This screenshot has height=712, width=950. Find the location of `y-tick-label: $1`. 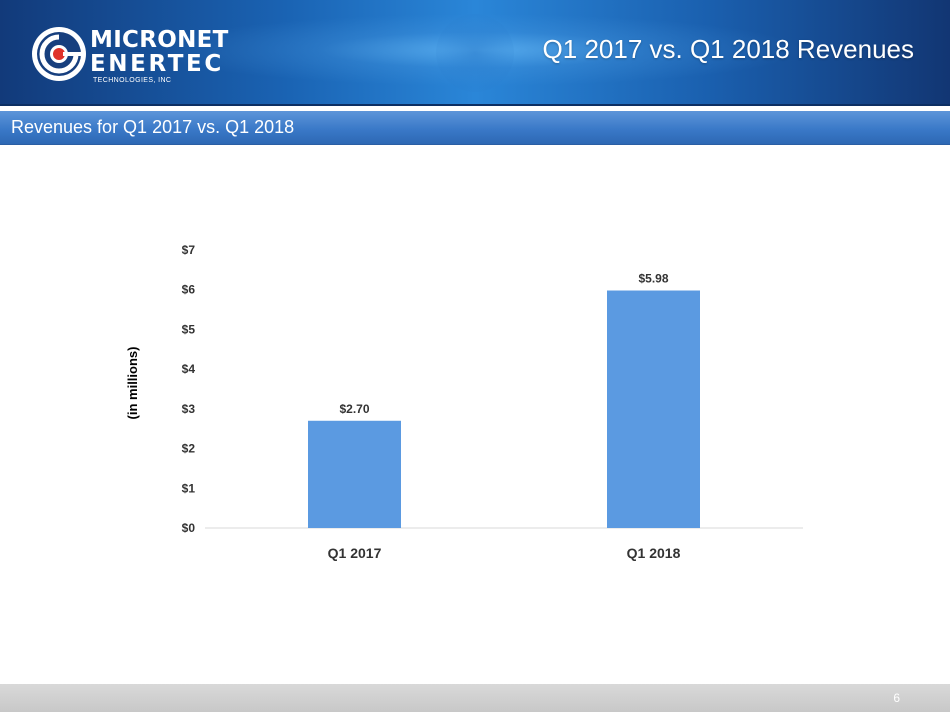

y-tick-label: $1 is located at coordinates (189, 488).